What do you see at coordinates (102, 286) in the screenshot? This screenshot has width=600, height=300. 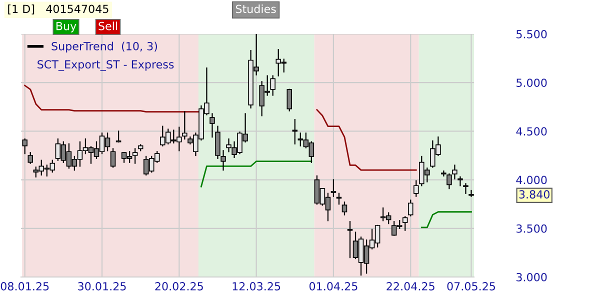 I see `x-tick-label: 30.01.25` at bounding box center [102, 286].